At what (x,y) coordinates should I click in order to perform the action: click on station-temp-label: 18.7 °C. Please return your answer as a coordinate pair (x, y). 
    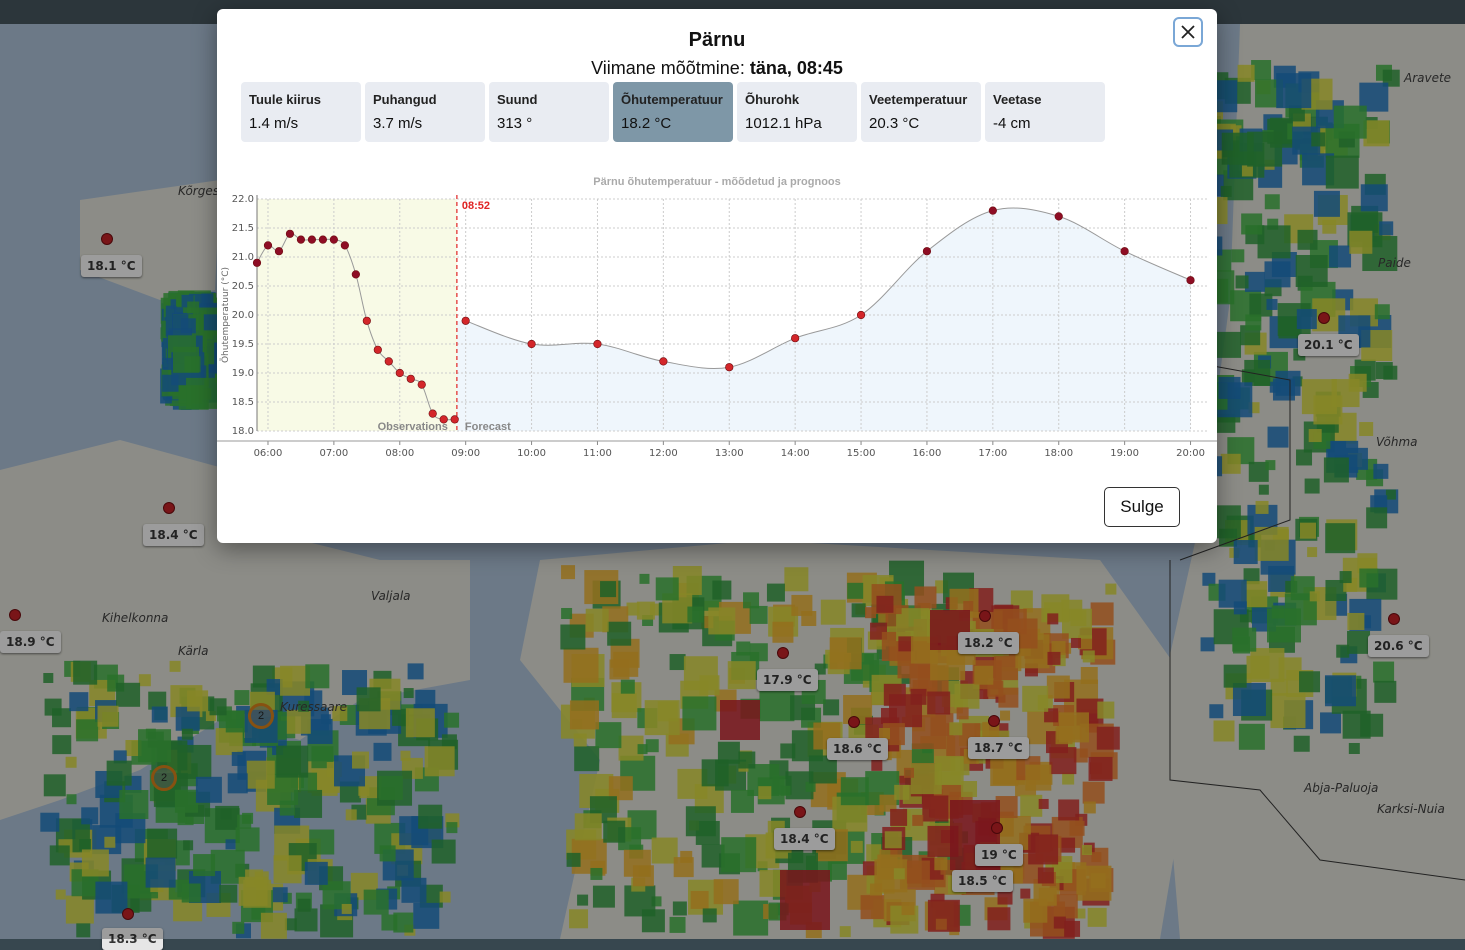
    Looking at the image, I should click on (998, 748).